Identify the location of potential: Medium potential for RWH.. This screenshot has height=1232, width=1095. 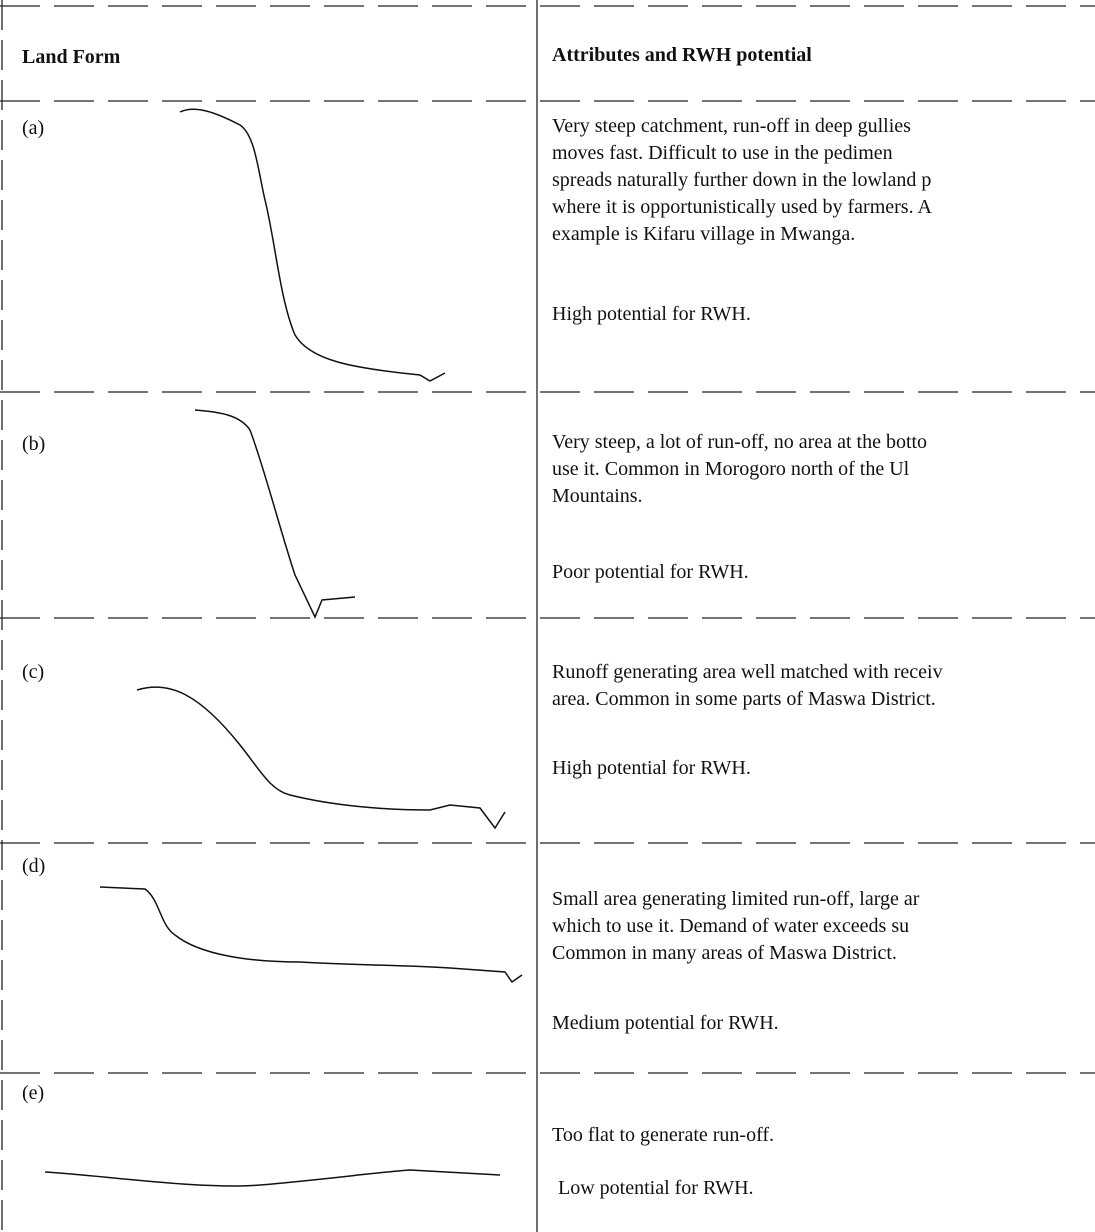
(665, 1023).